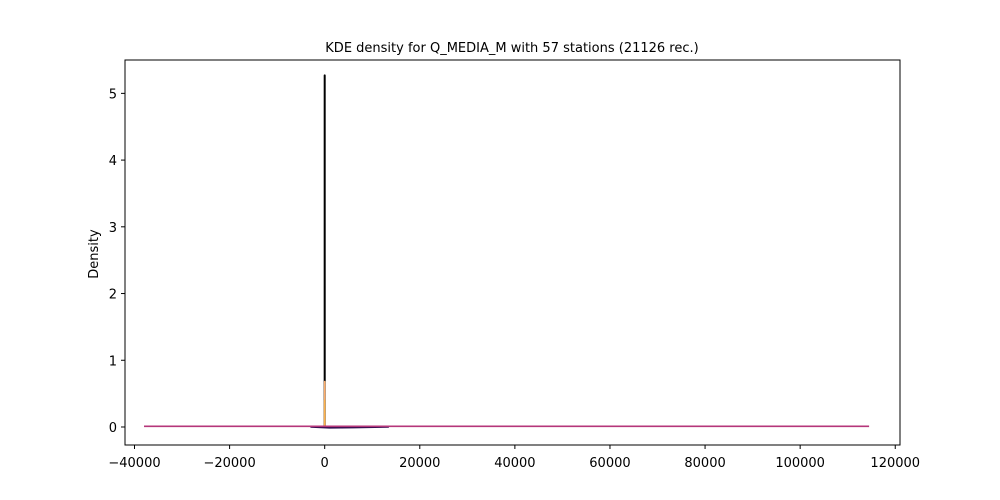 Image resolution: width=1000 pixels, height=500 pixels. I want to click on x-tick-label: 100000, so click(800, 463).